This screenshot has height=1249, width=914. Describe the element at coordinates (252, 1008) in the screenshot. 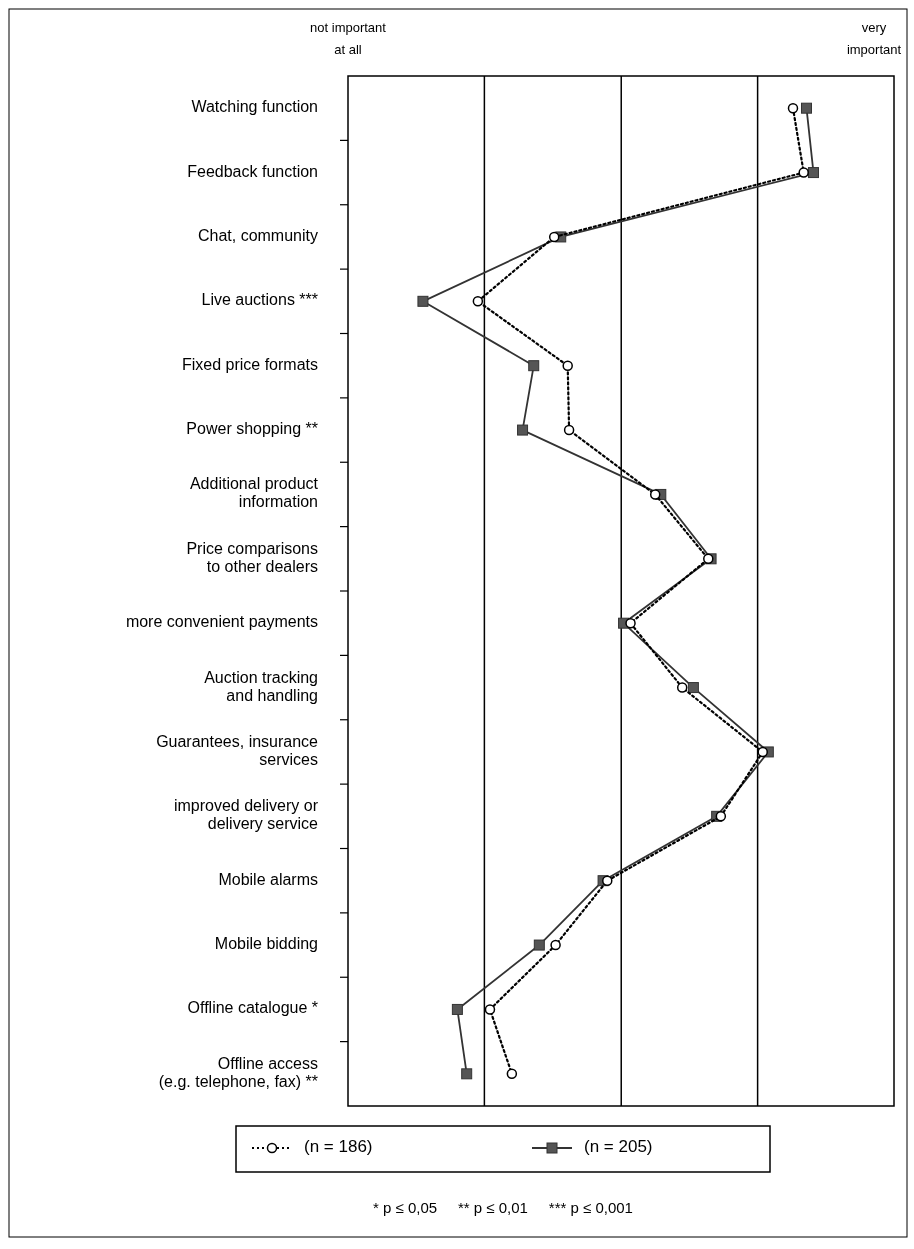

I see `y-tick-label: Offline catalogue *` at that location.